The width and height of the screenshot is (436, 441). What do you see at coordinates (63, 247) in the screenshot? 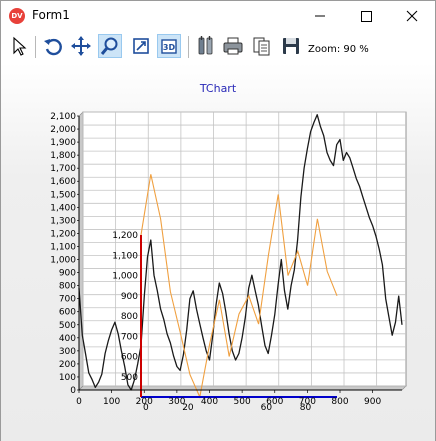
I see `y-tick-label: 1,100` at bounding box center [63, 247].